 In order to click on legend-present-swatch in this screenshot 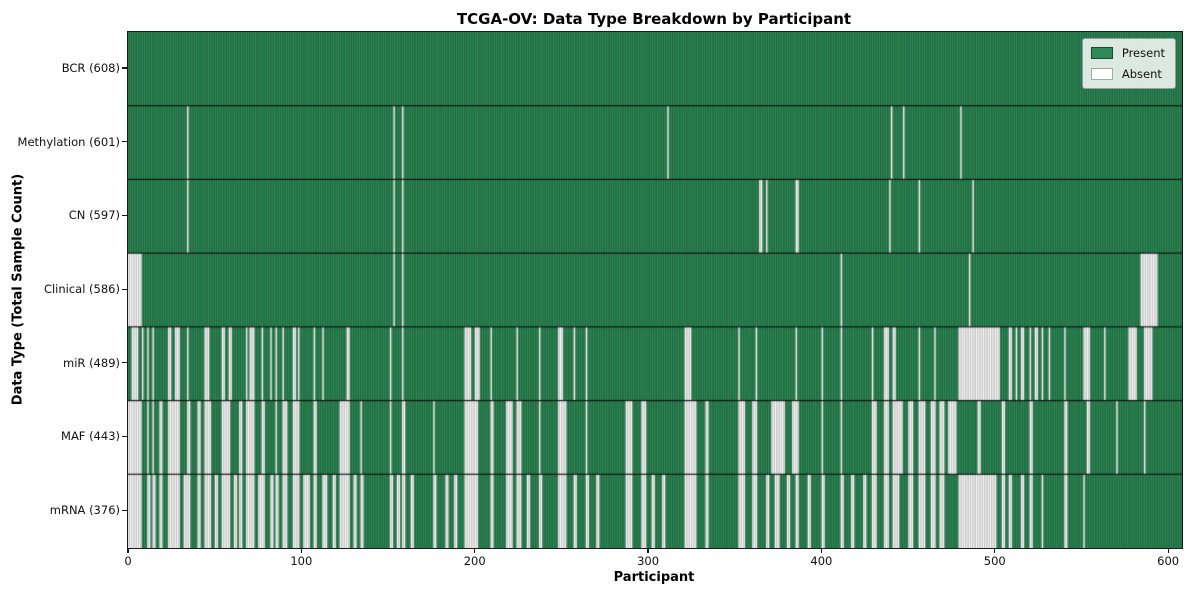, I will do `click(1101, 53)`.